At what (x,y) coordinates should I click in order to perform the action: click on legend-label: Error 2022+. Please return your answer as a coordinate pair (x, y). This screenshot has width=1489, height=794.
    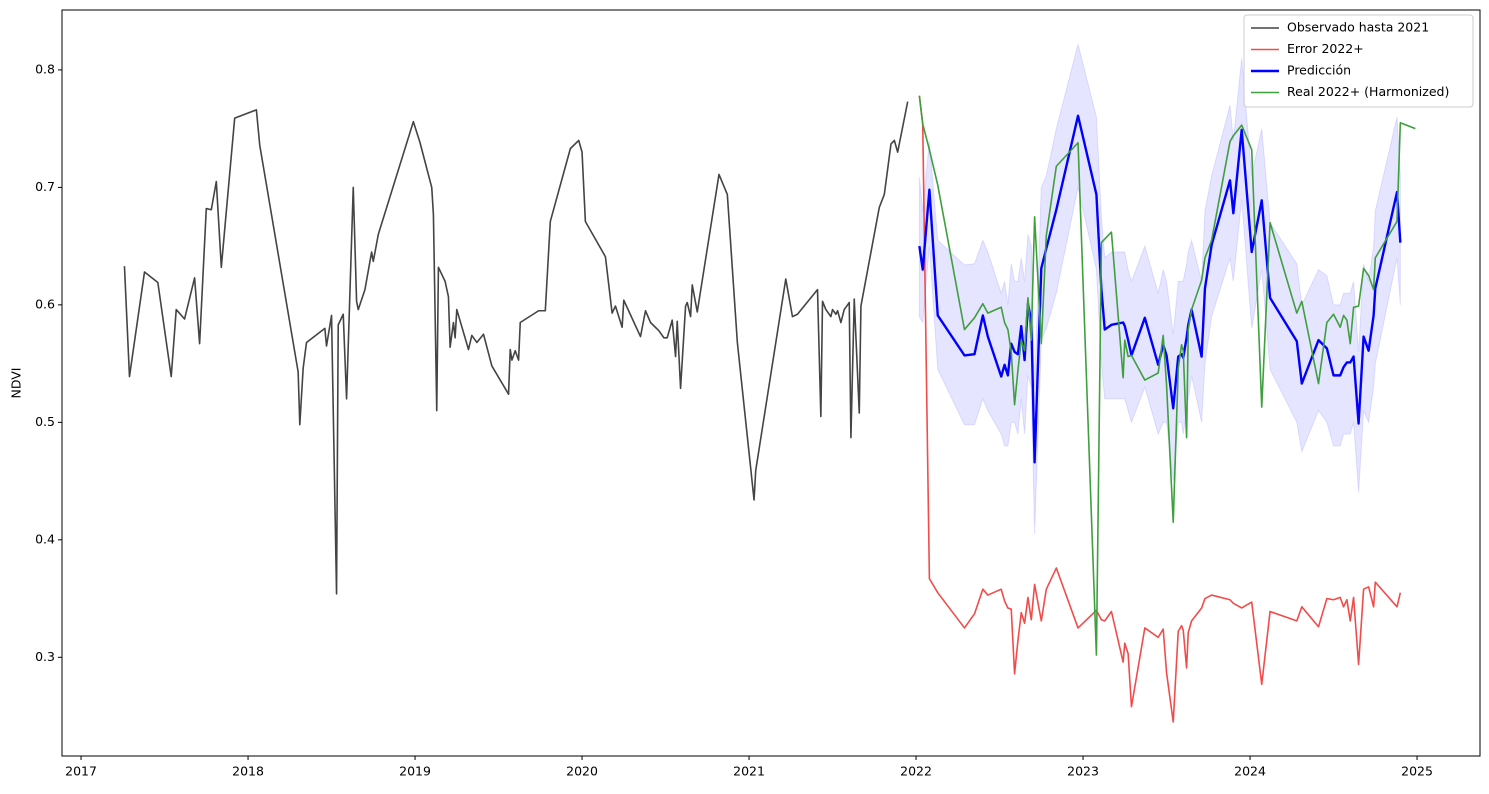
    Looking at the image, I should click on (1325, 48).